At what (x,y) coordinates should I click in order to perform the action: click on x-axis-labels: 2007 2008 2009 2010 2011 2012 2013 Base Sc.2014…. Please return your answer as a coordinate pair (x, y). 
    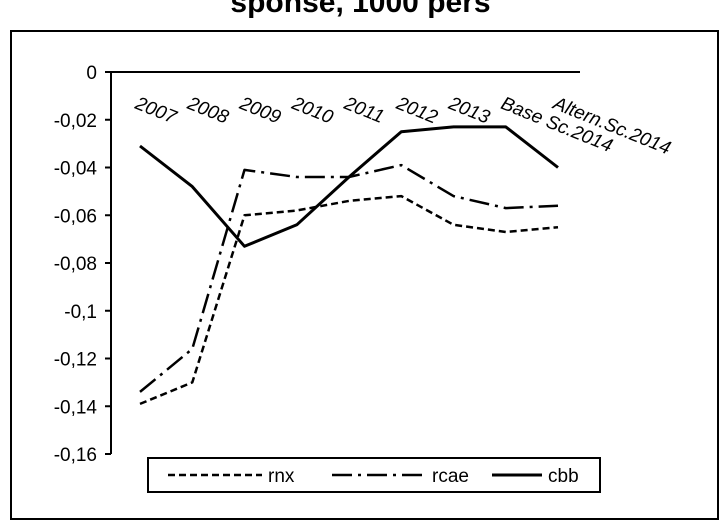
    Looking at the image, I should click on (402, 126).